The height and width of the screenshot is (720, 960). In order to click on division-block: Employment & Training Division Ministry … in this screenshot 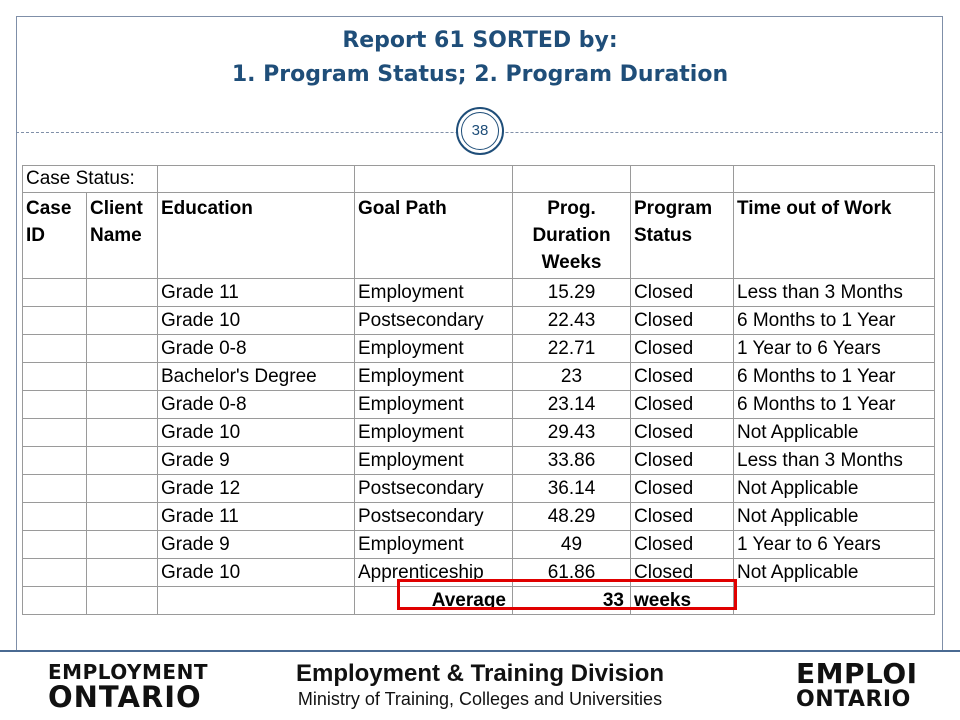, I will do `click(480, 685)`.